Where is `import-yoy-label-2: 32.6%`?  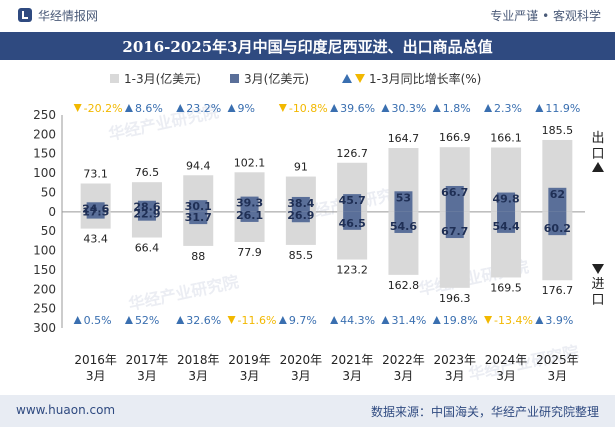
import-yoy-label-2: 32.6% is located at coordinates (203, 320).